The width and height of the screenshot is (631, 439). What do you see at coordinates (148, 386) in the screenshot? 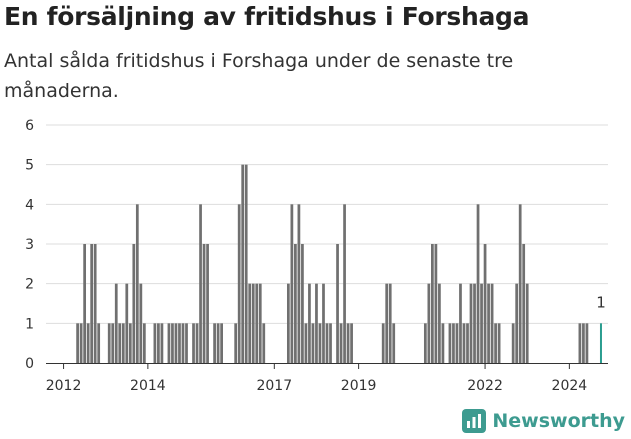
I see `x-tick-label: 2014` at bounding box center [148, 386].